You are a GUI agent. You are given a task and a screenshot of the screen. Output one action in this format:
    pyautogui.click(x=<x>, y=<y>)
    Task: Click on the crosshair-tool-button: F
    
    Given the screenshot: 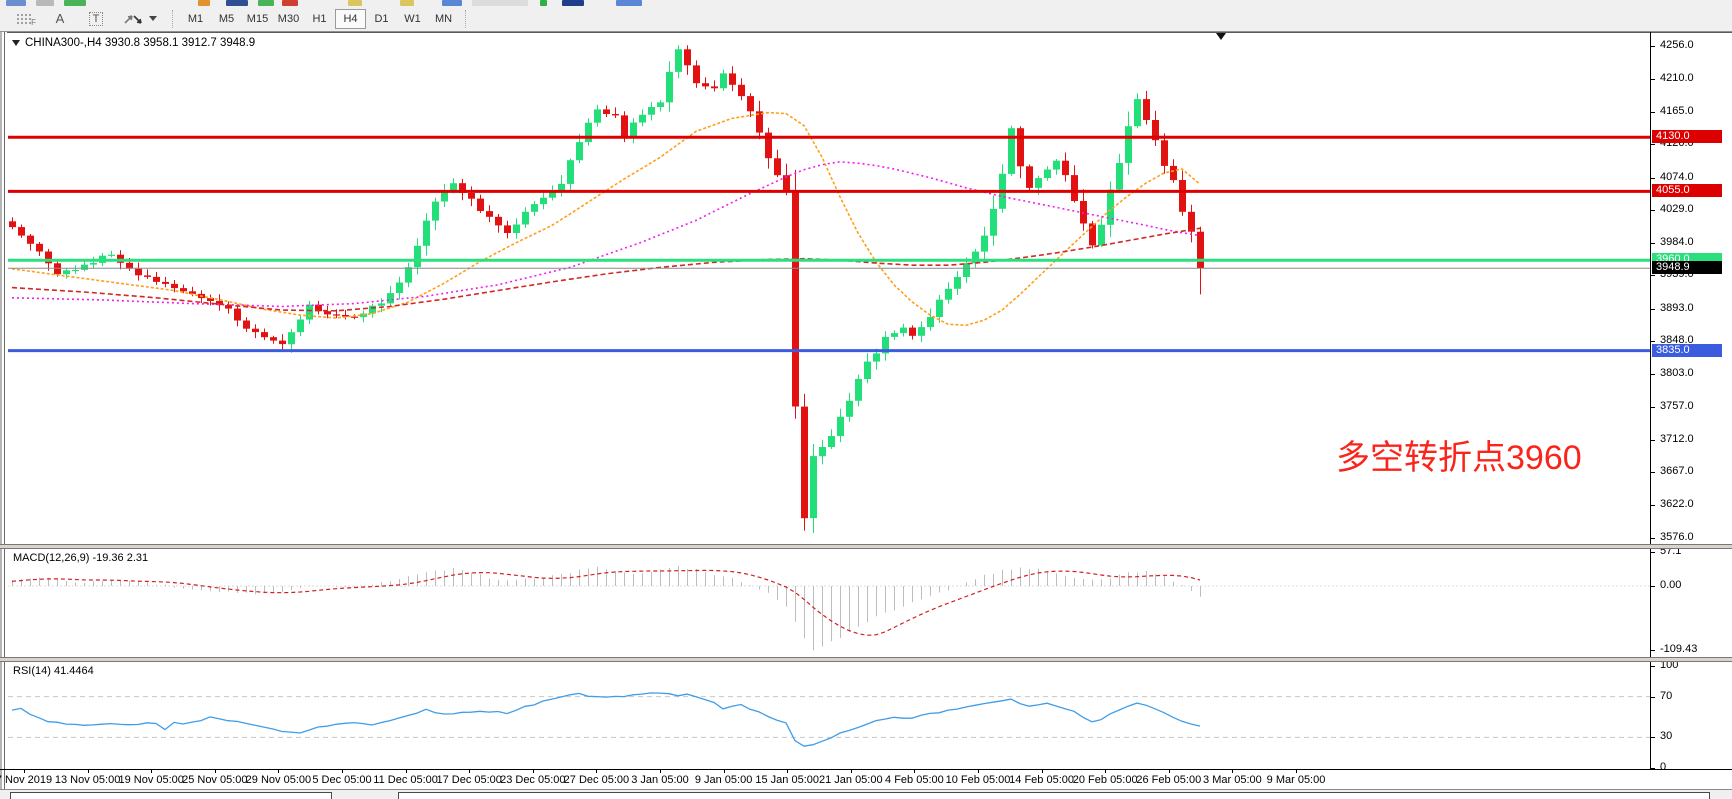 What is the action you would take?
    pyautogui.click(x=24, y=18)
    